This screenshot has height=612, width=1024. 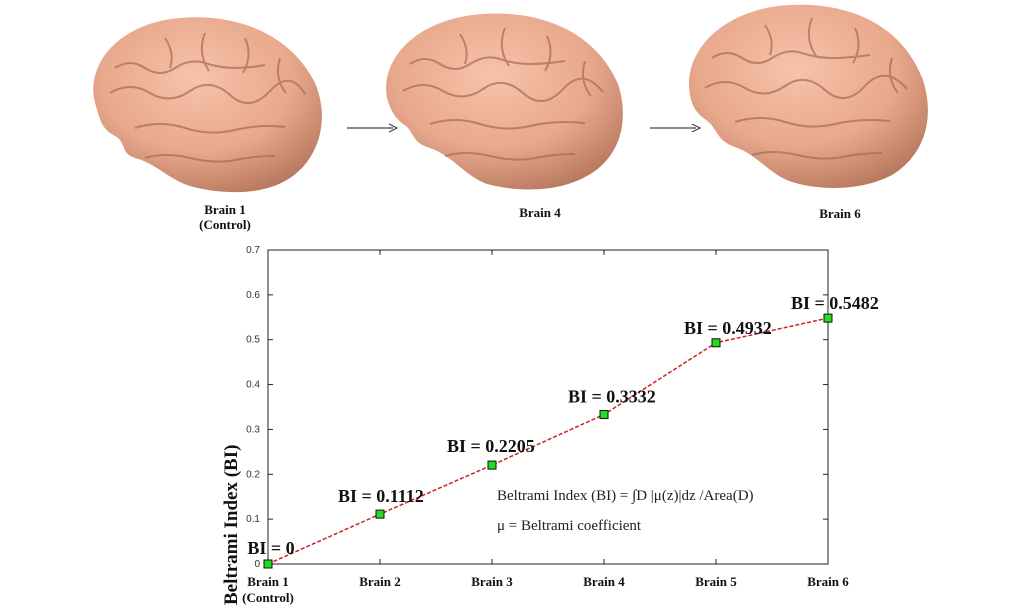 What do you see at coordinates (270, 548) in the screenshot?
I see `data-point-label: BI = 0` at bounding box center [270, 548].